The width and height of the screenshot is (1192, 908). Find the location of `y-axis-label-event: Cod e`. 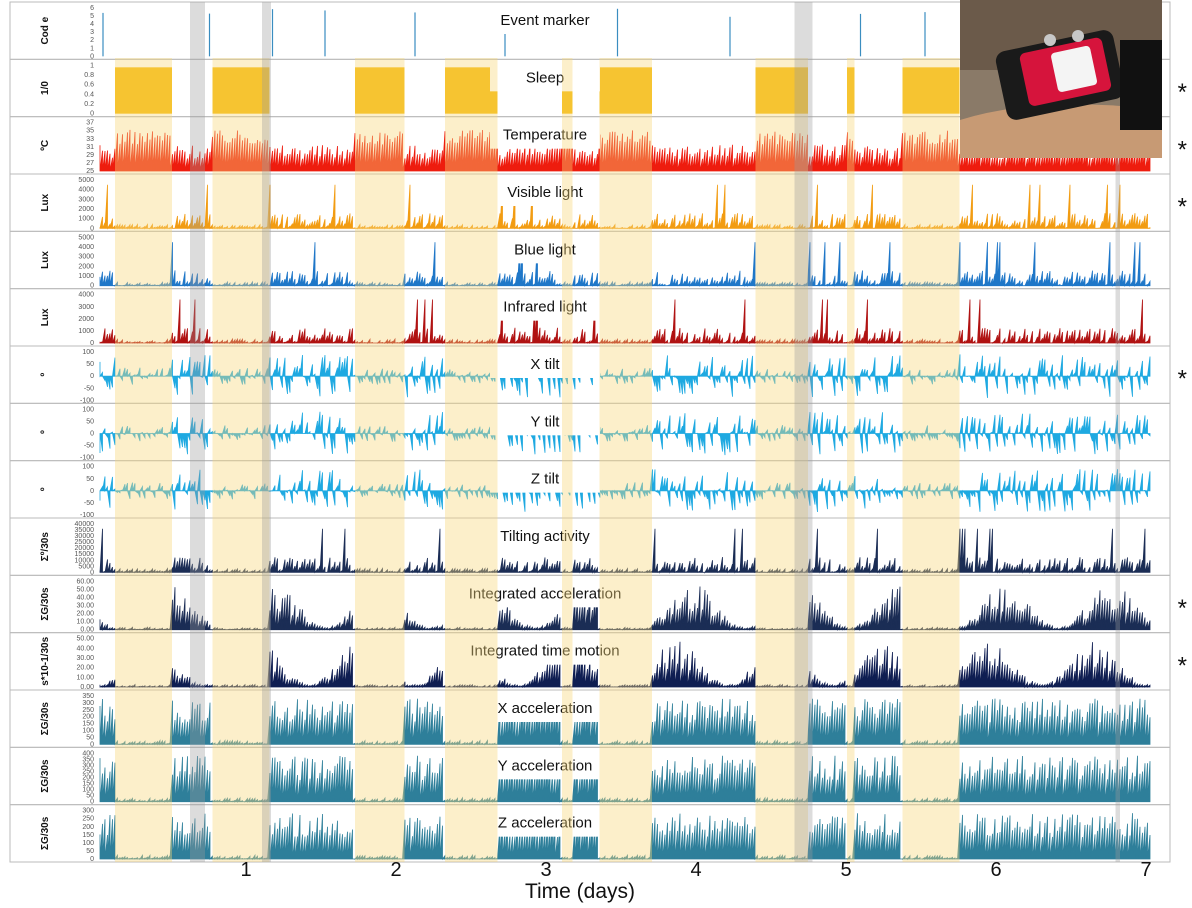

y-axis-label-event: Cod e is located at coordinates (45, 30).